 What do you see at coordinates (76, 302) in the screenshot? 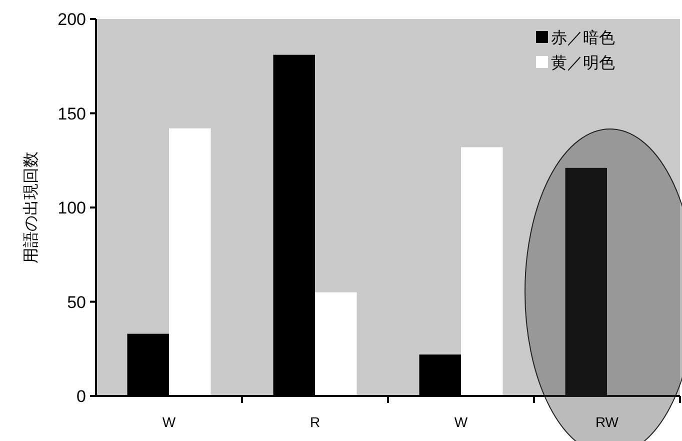
I see `y-tick-label: 50` at bounding box center [76, 302].